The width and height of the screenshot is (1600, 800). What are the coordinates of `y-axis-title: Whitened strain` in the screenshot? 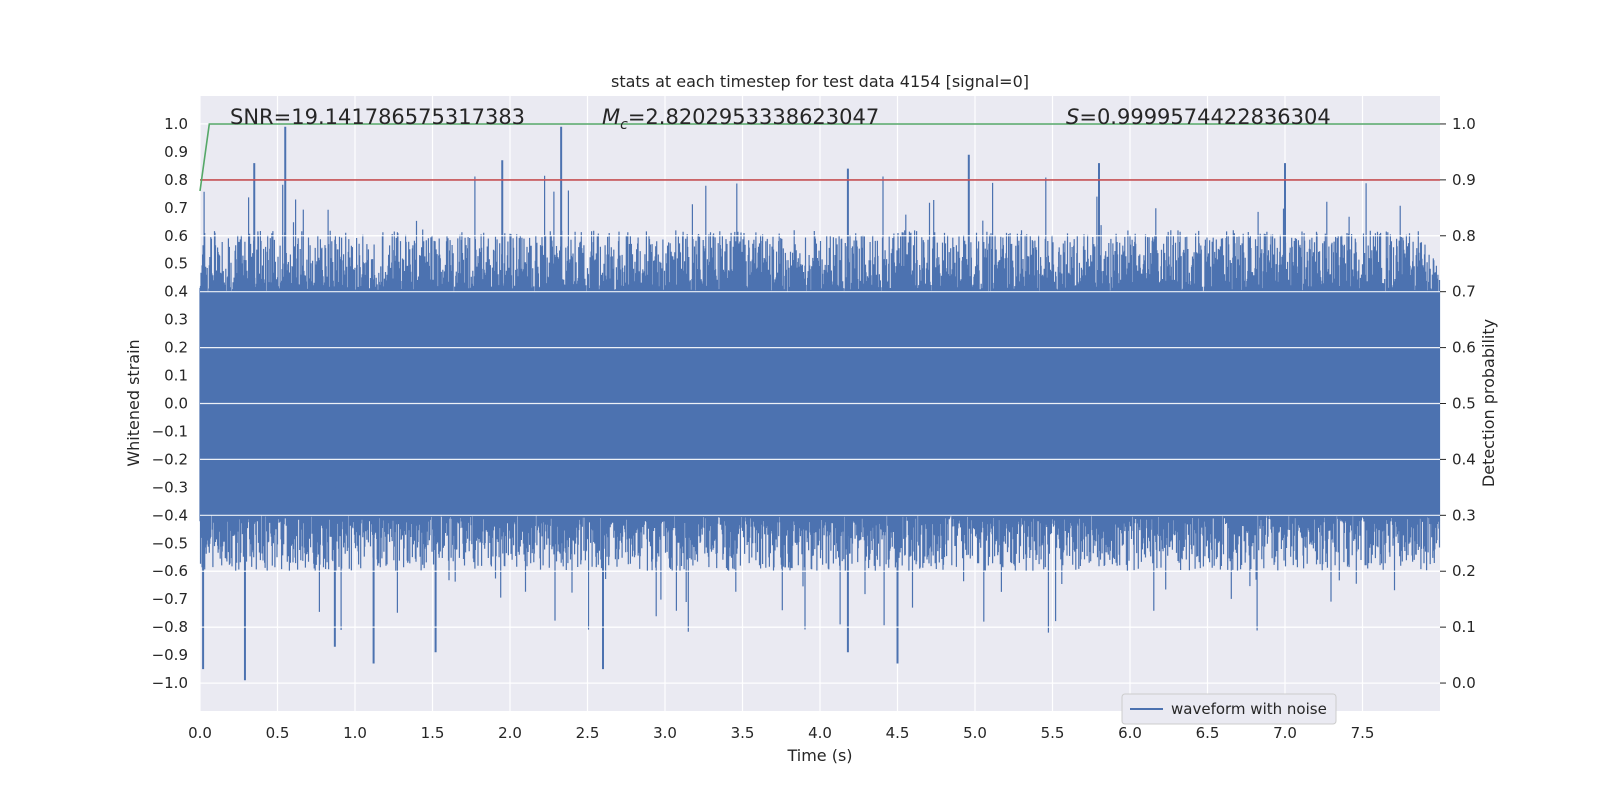 It's located at (133, 402).